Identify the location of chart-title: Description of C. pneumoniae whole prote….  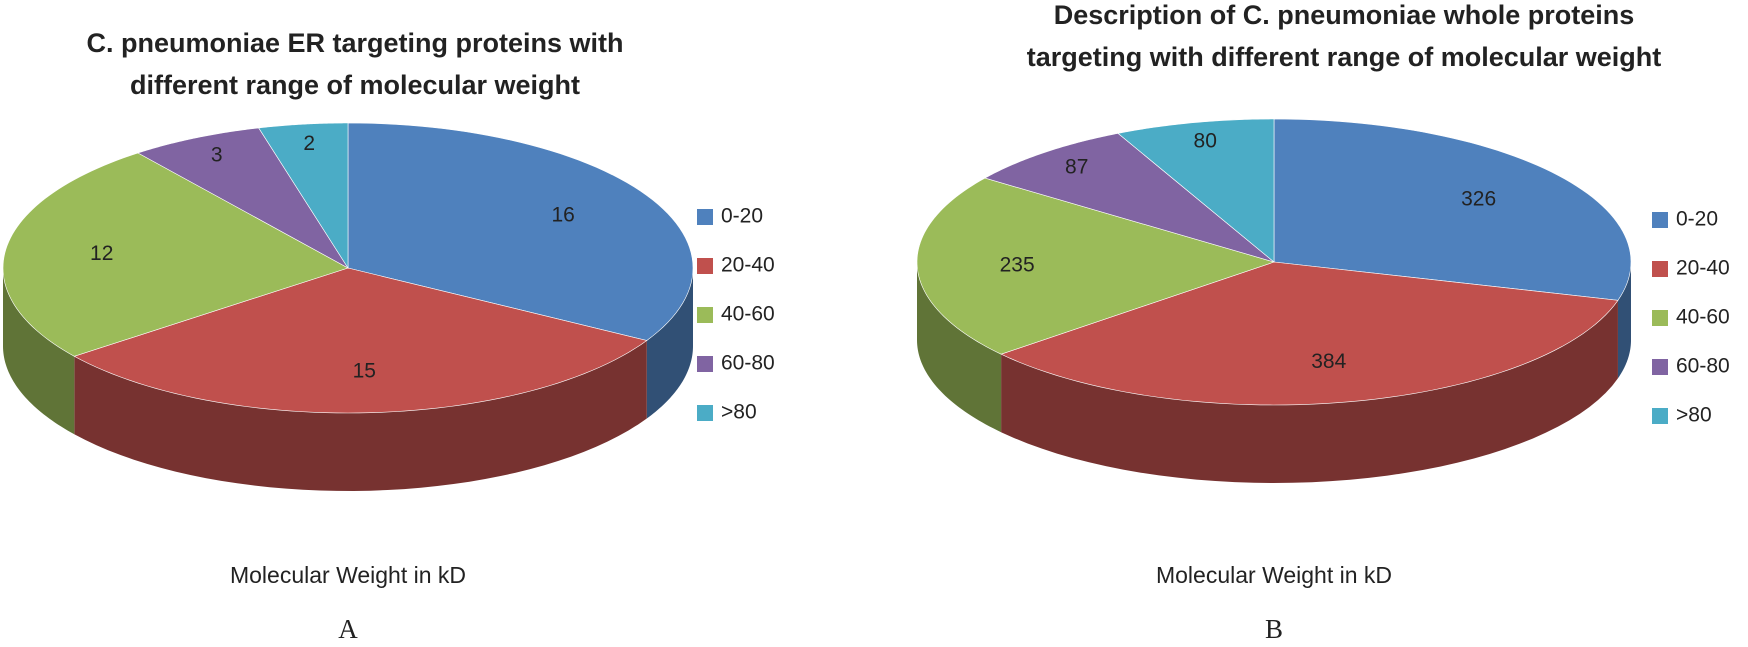
(1344, 36).